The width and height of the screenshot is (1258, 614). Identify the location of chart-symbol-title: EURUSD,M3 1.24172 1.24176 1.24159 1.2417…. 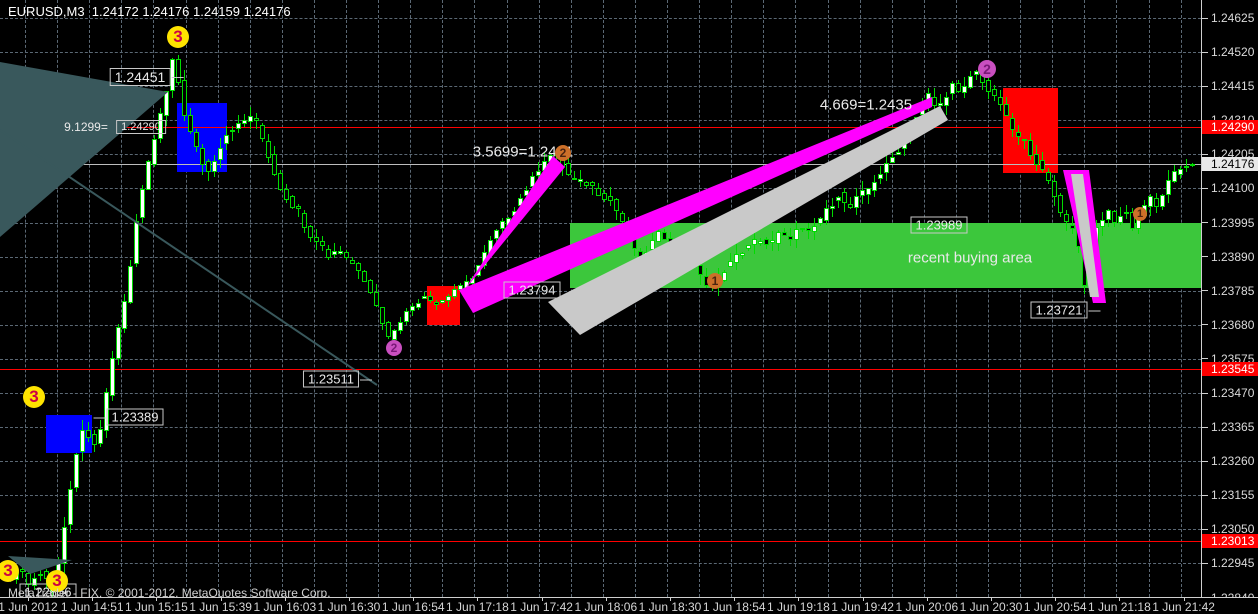
(149, 11).